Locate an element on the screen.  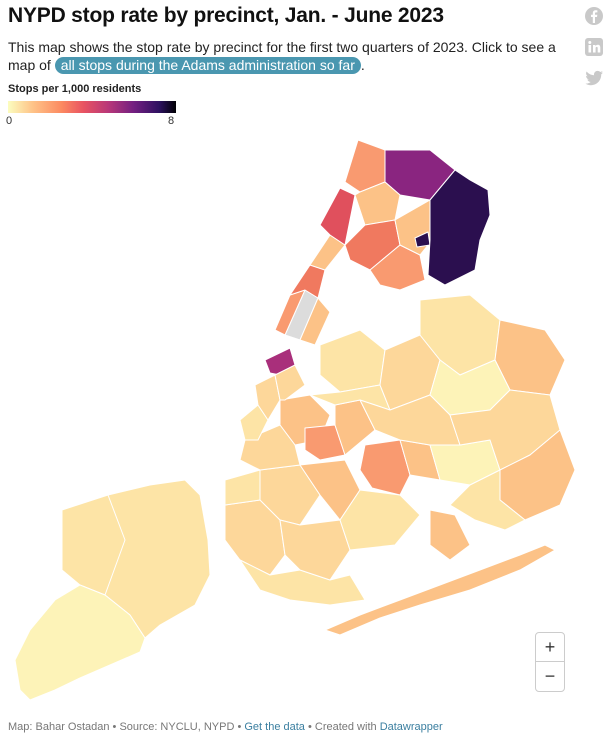
legend-title: Stops per 1,000 residents is located at coordinates (75, 89).